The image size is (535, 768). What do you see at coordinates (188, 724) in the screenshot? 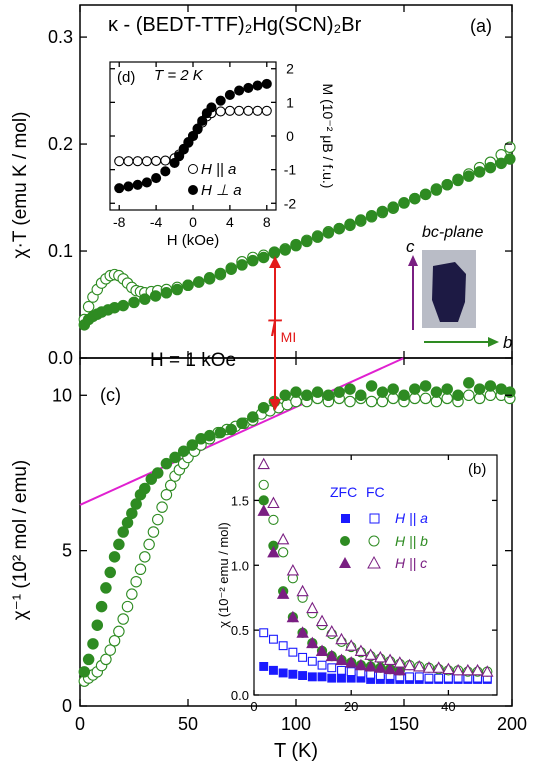
I see `panel-c-xtick-label: 50` at bounding box center [188, 724].